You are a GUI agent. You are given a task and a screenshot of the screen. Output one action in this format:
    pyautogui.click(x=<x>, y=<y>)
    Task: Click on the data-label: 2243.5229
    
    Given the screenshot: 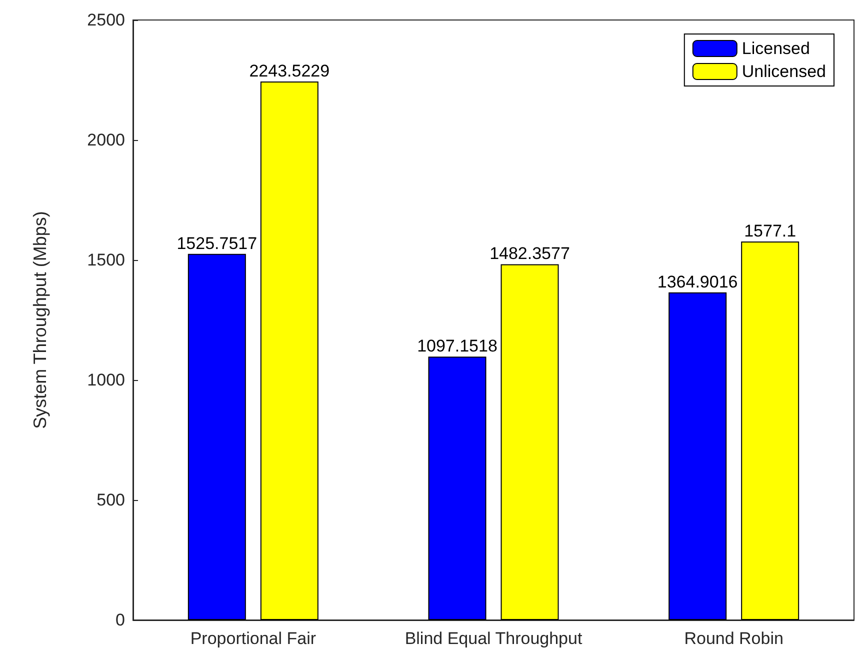 What is the action you would take?
    pyautogui.click(x=289, y=71)
    